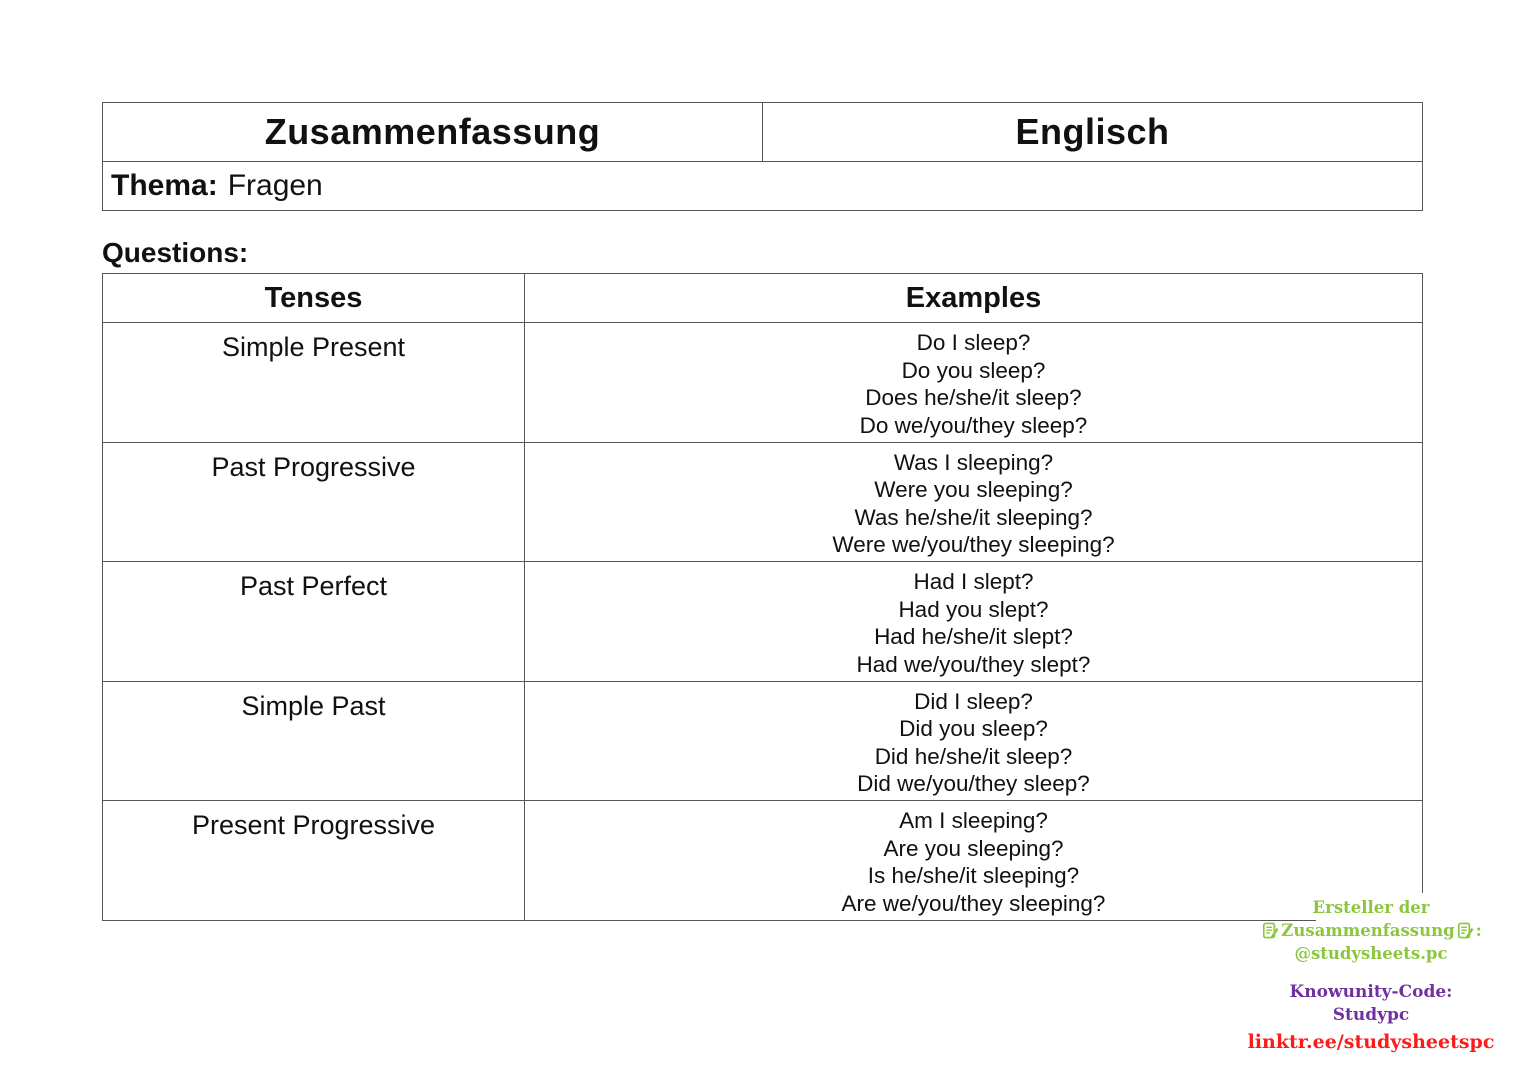 Image resolution: width=1527 pixels, height=1080 pixels. Describe the element at coordinates (1371, 992) in the screenshot. I see `knowunity-code-label: Knowunity-Code:` at that location.